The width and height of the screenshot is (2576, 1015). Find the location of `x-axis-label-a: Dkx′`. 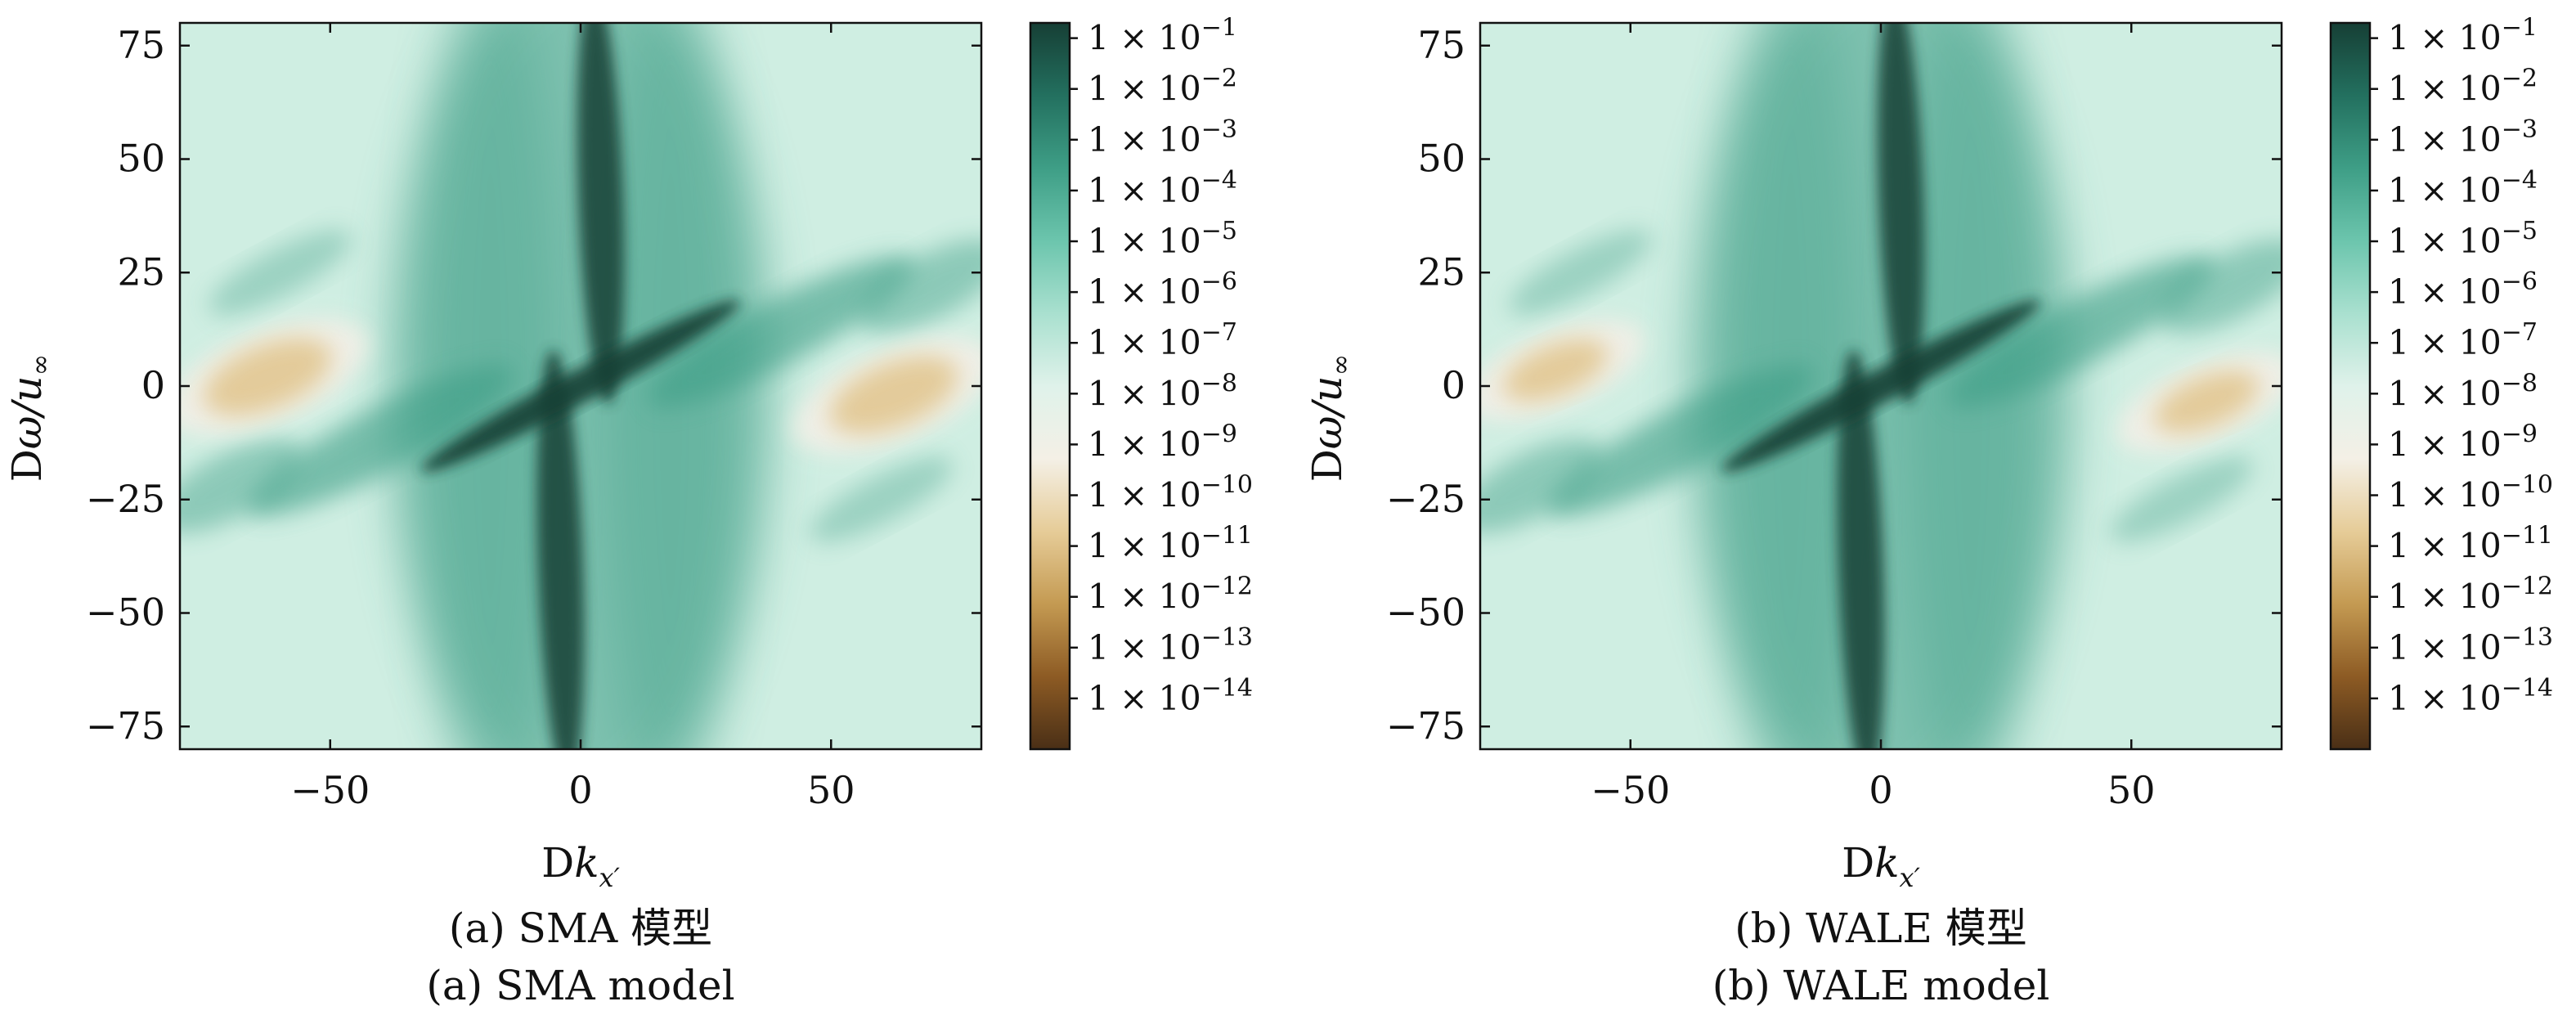

x-axis-label-a: Dkx′ is located at coordinates (580, 866).